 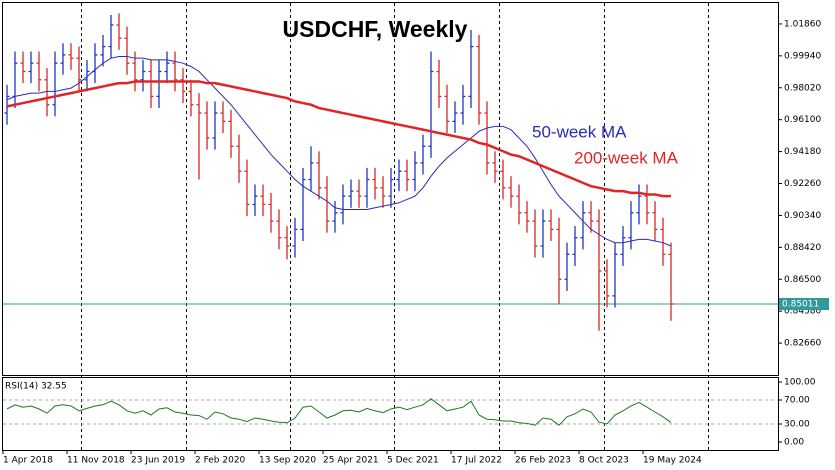 I want to click on ma-label: 200-week MA, so click(x=626, y=157).